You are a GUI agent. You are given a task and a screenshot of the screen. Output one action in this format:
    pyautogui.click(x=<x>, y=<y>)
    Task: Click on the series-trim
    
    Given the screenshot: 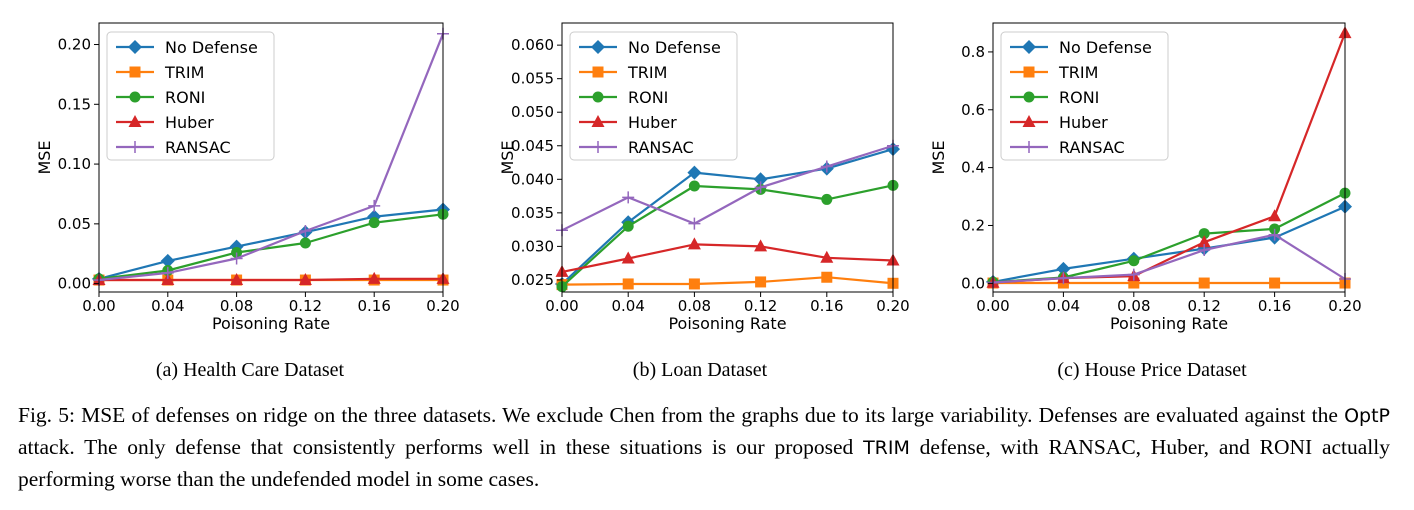 What is the action you would take?
    pyautogui.click(x=727, y=281)
    